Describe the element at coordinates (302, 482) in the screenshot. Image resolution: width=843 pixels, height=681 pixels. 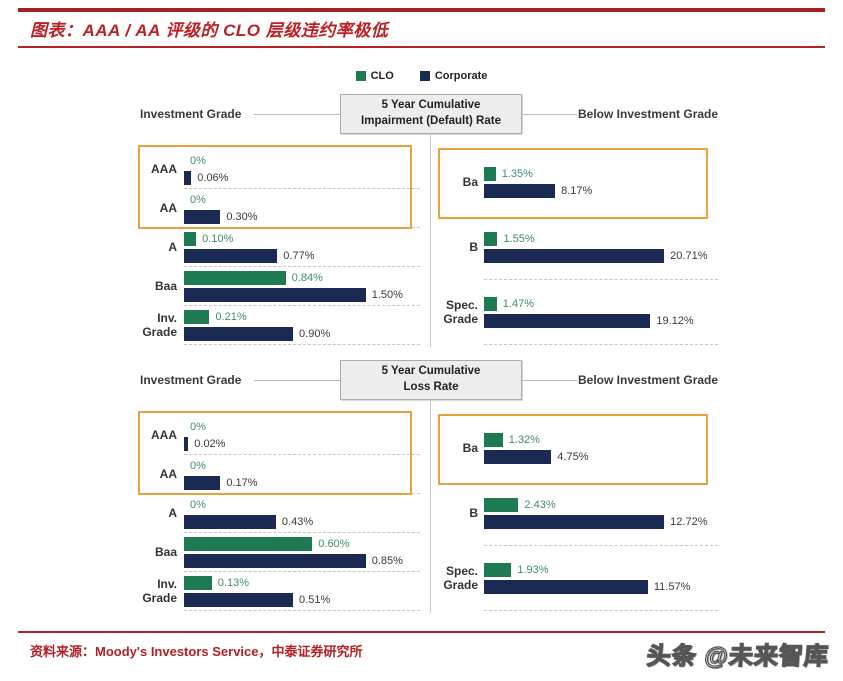
I see `corporate-bar-line: 0.17%` at that location.